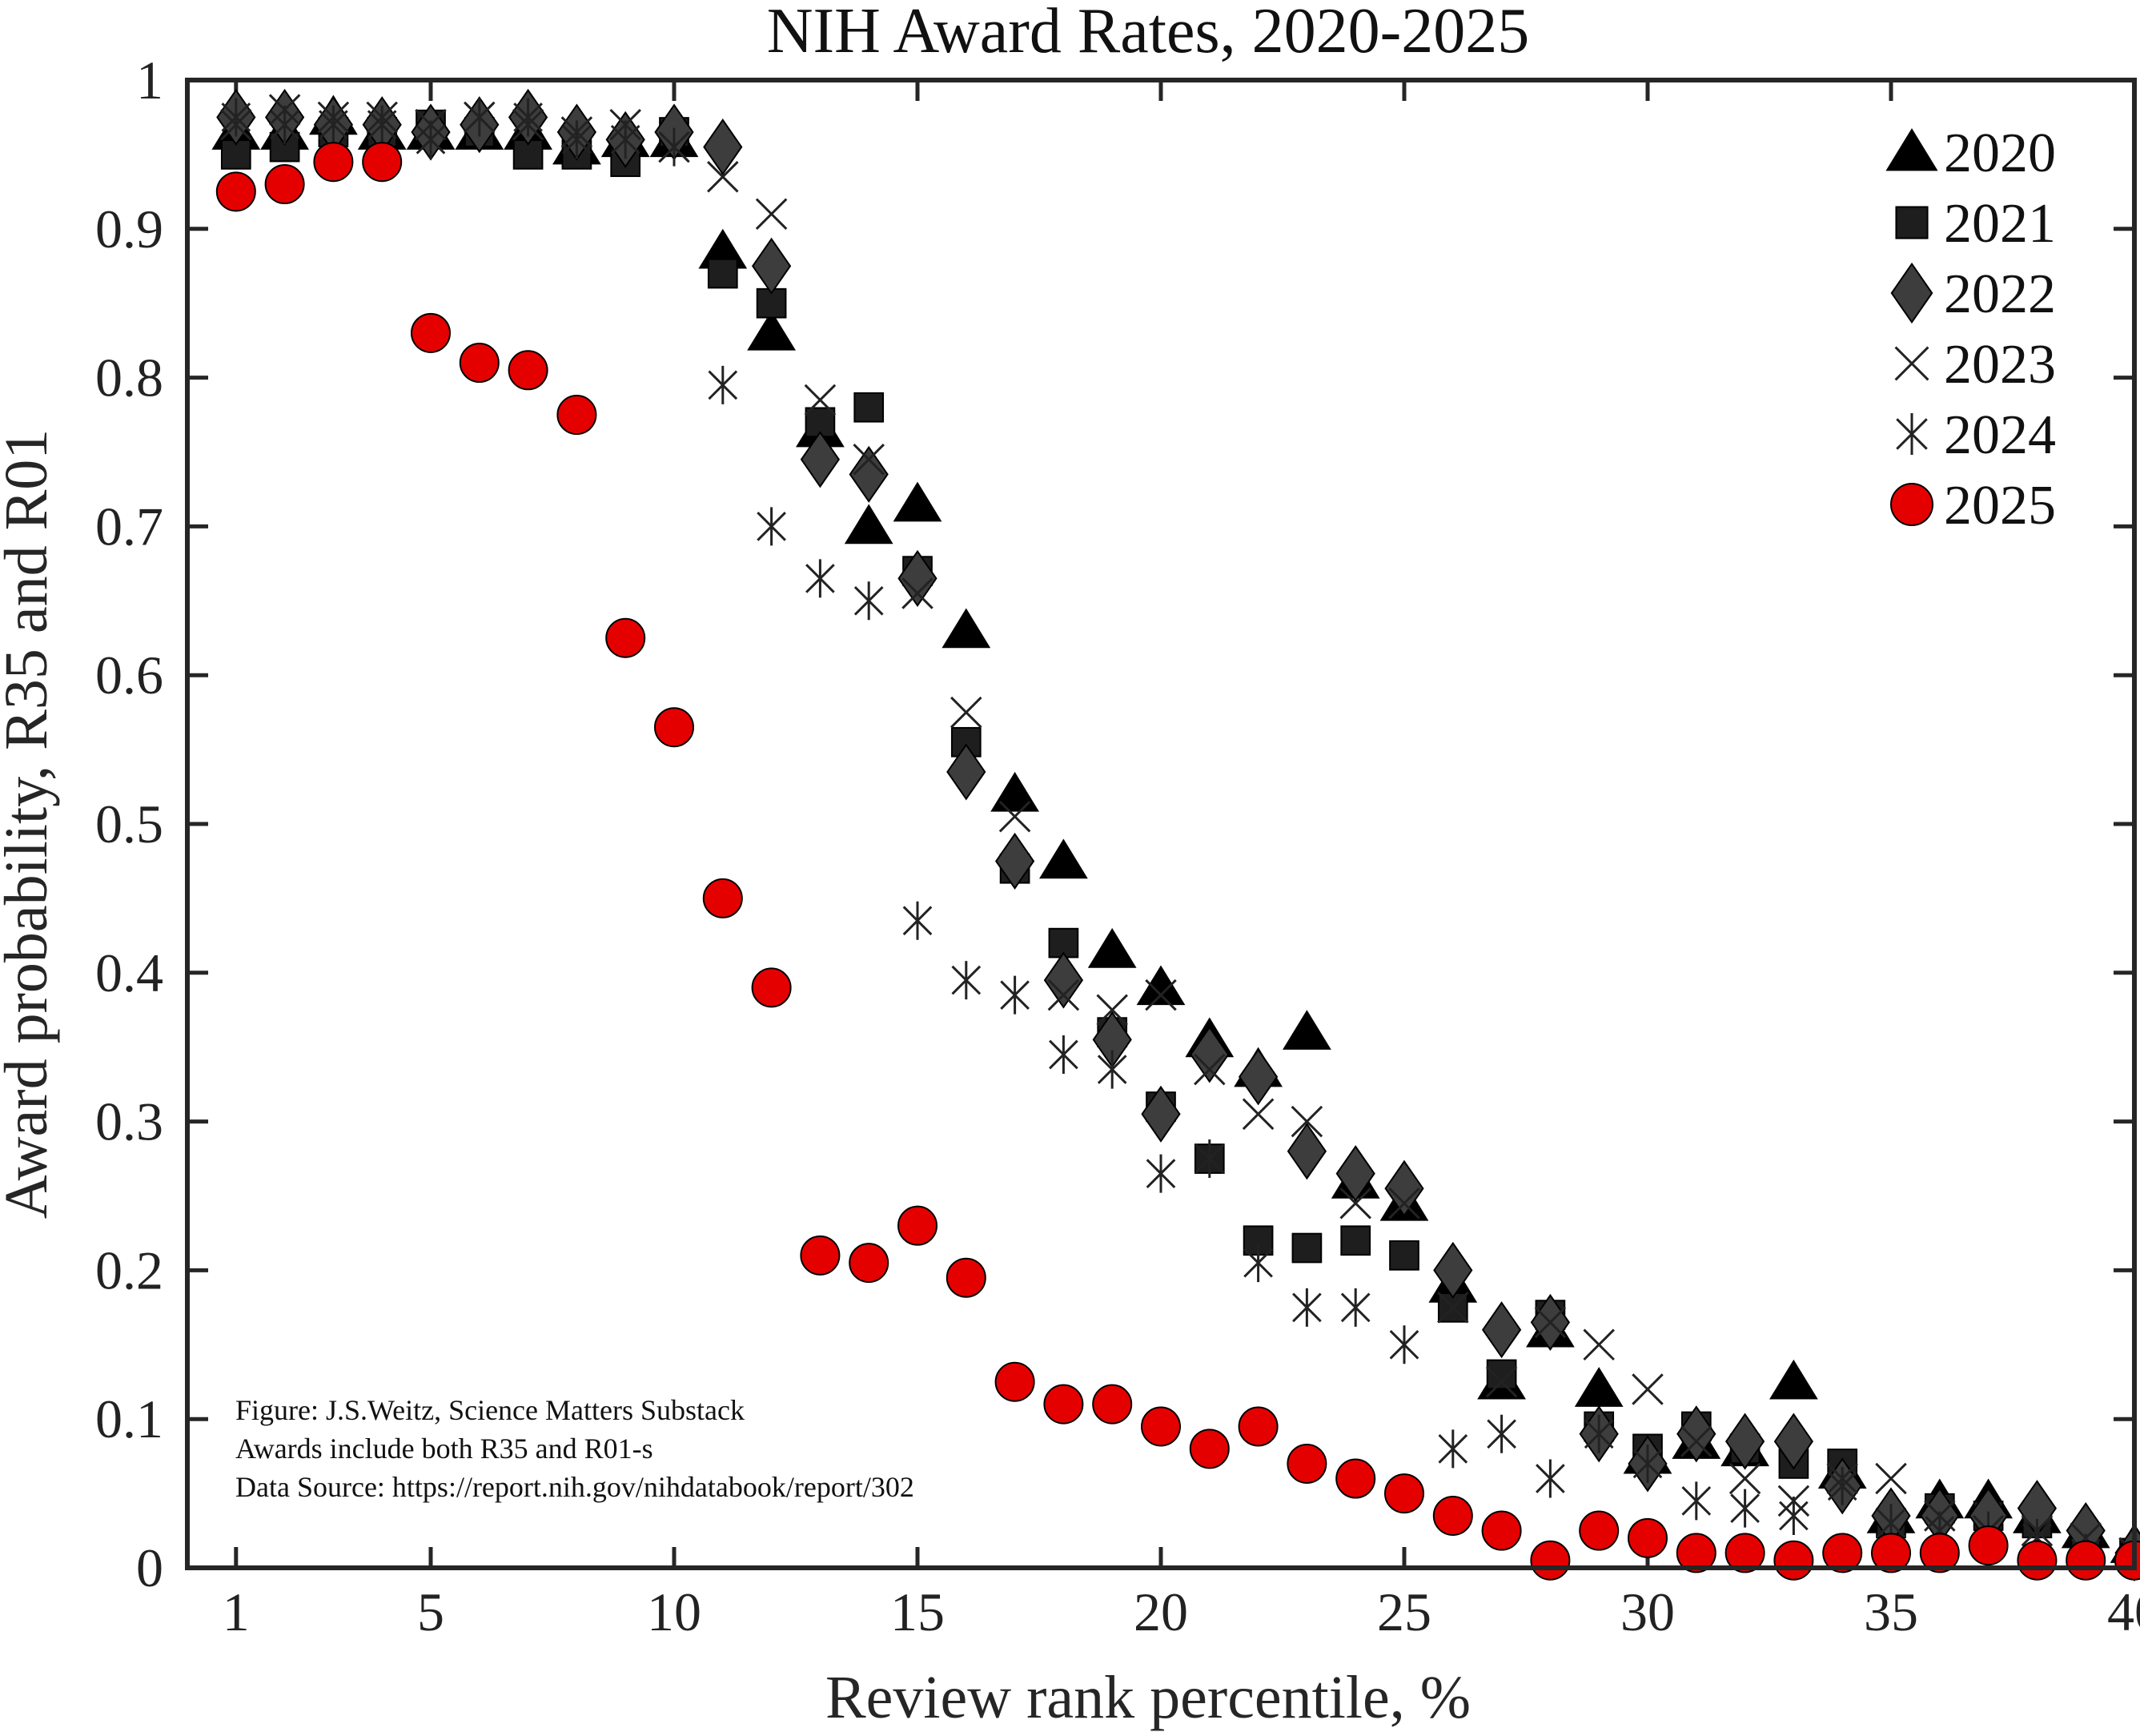 This screenshot has height=1736, width=2140. What do you see at coordinates (129, 675) in the screenshot?
I see `y-tick-label: 0.6` at bounding box center [129, 675].